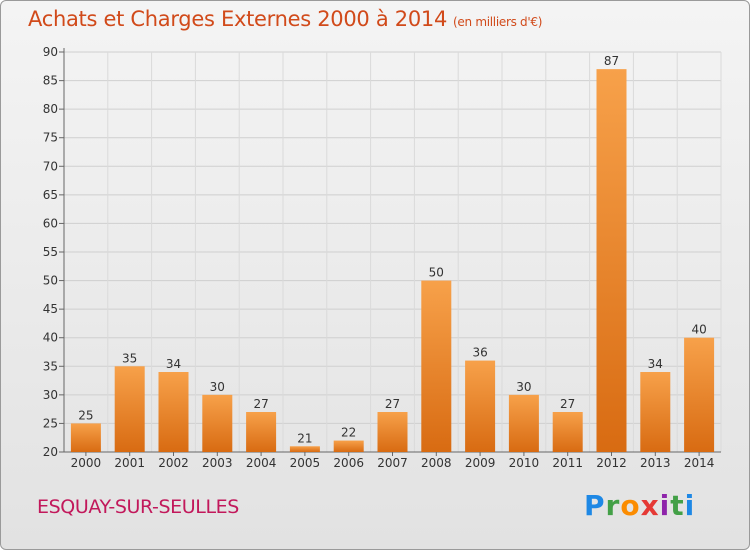  What do you see at coordinates (650, 505) in the screenshot?
I see `logo-letter: x` at bounding box center [650, 505].